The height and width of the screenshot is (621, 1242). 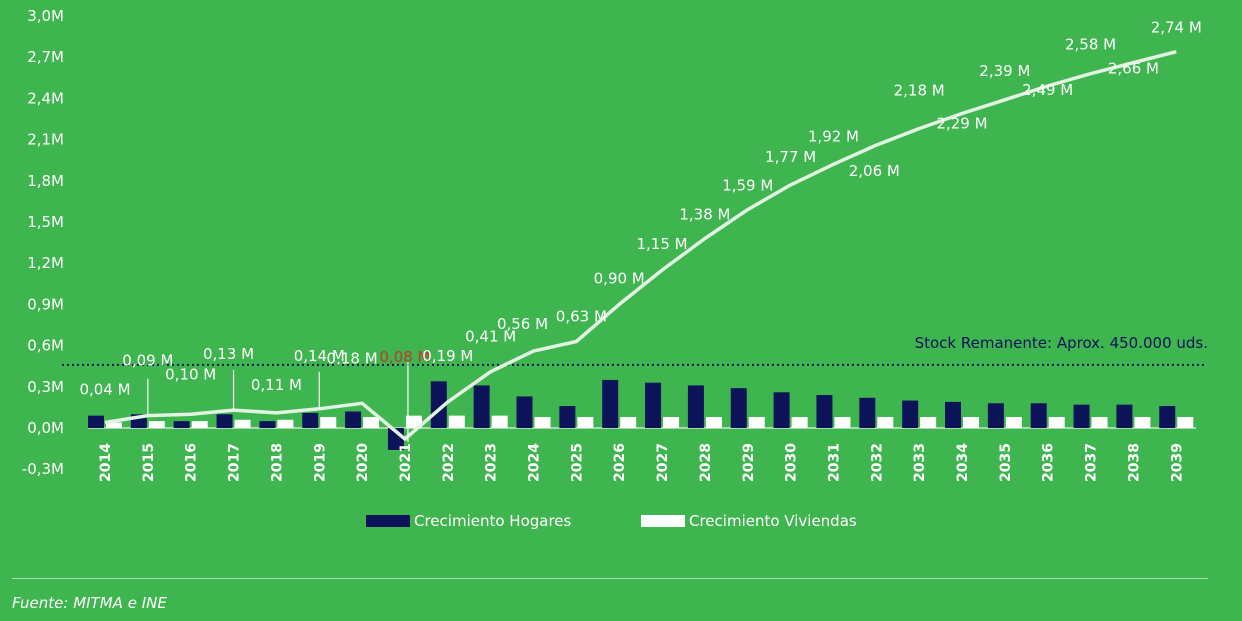 What do you see at coordinates (363, 462) in the screenshot?
I see `x-tick-label: 2020` at bounding box center [363, 462].